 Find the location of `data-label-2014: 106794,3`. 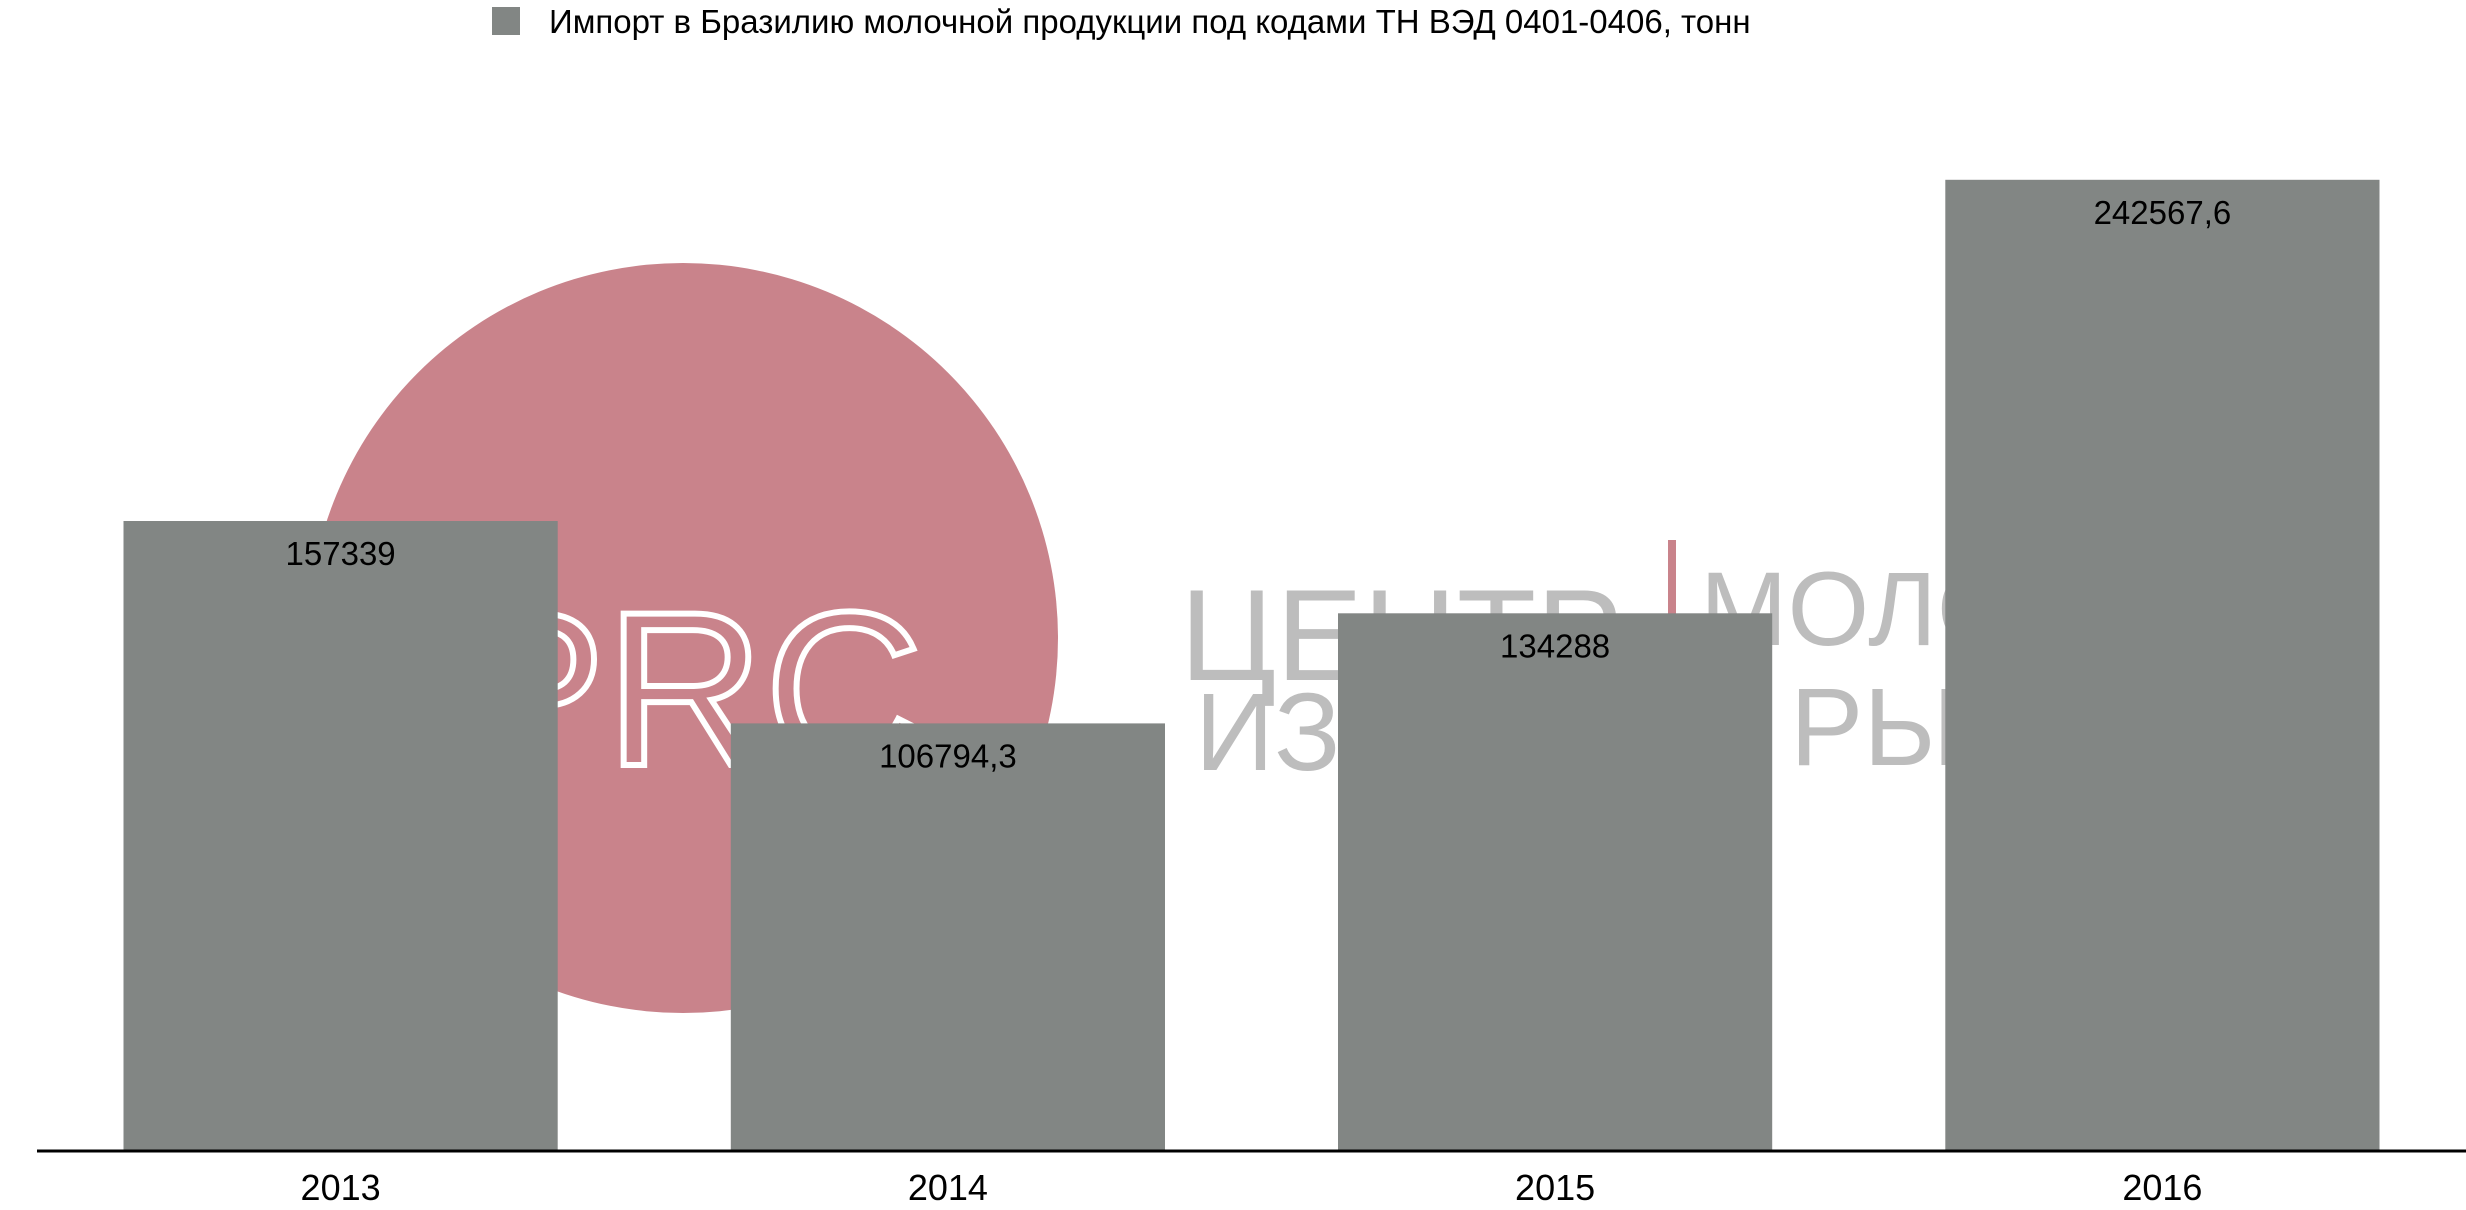

data-label-2014: 106794,3 is located at coordinates (948, 755).